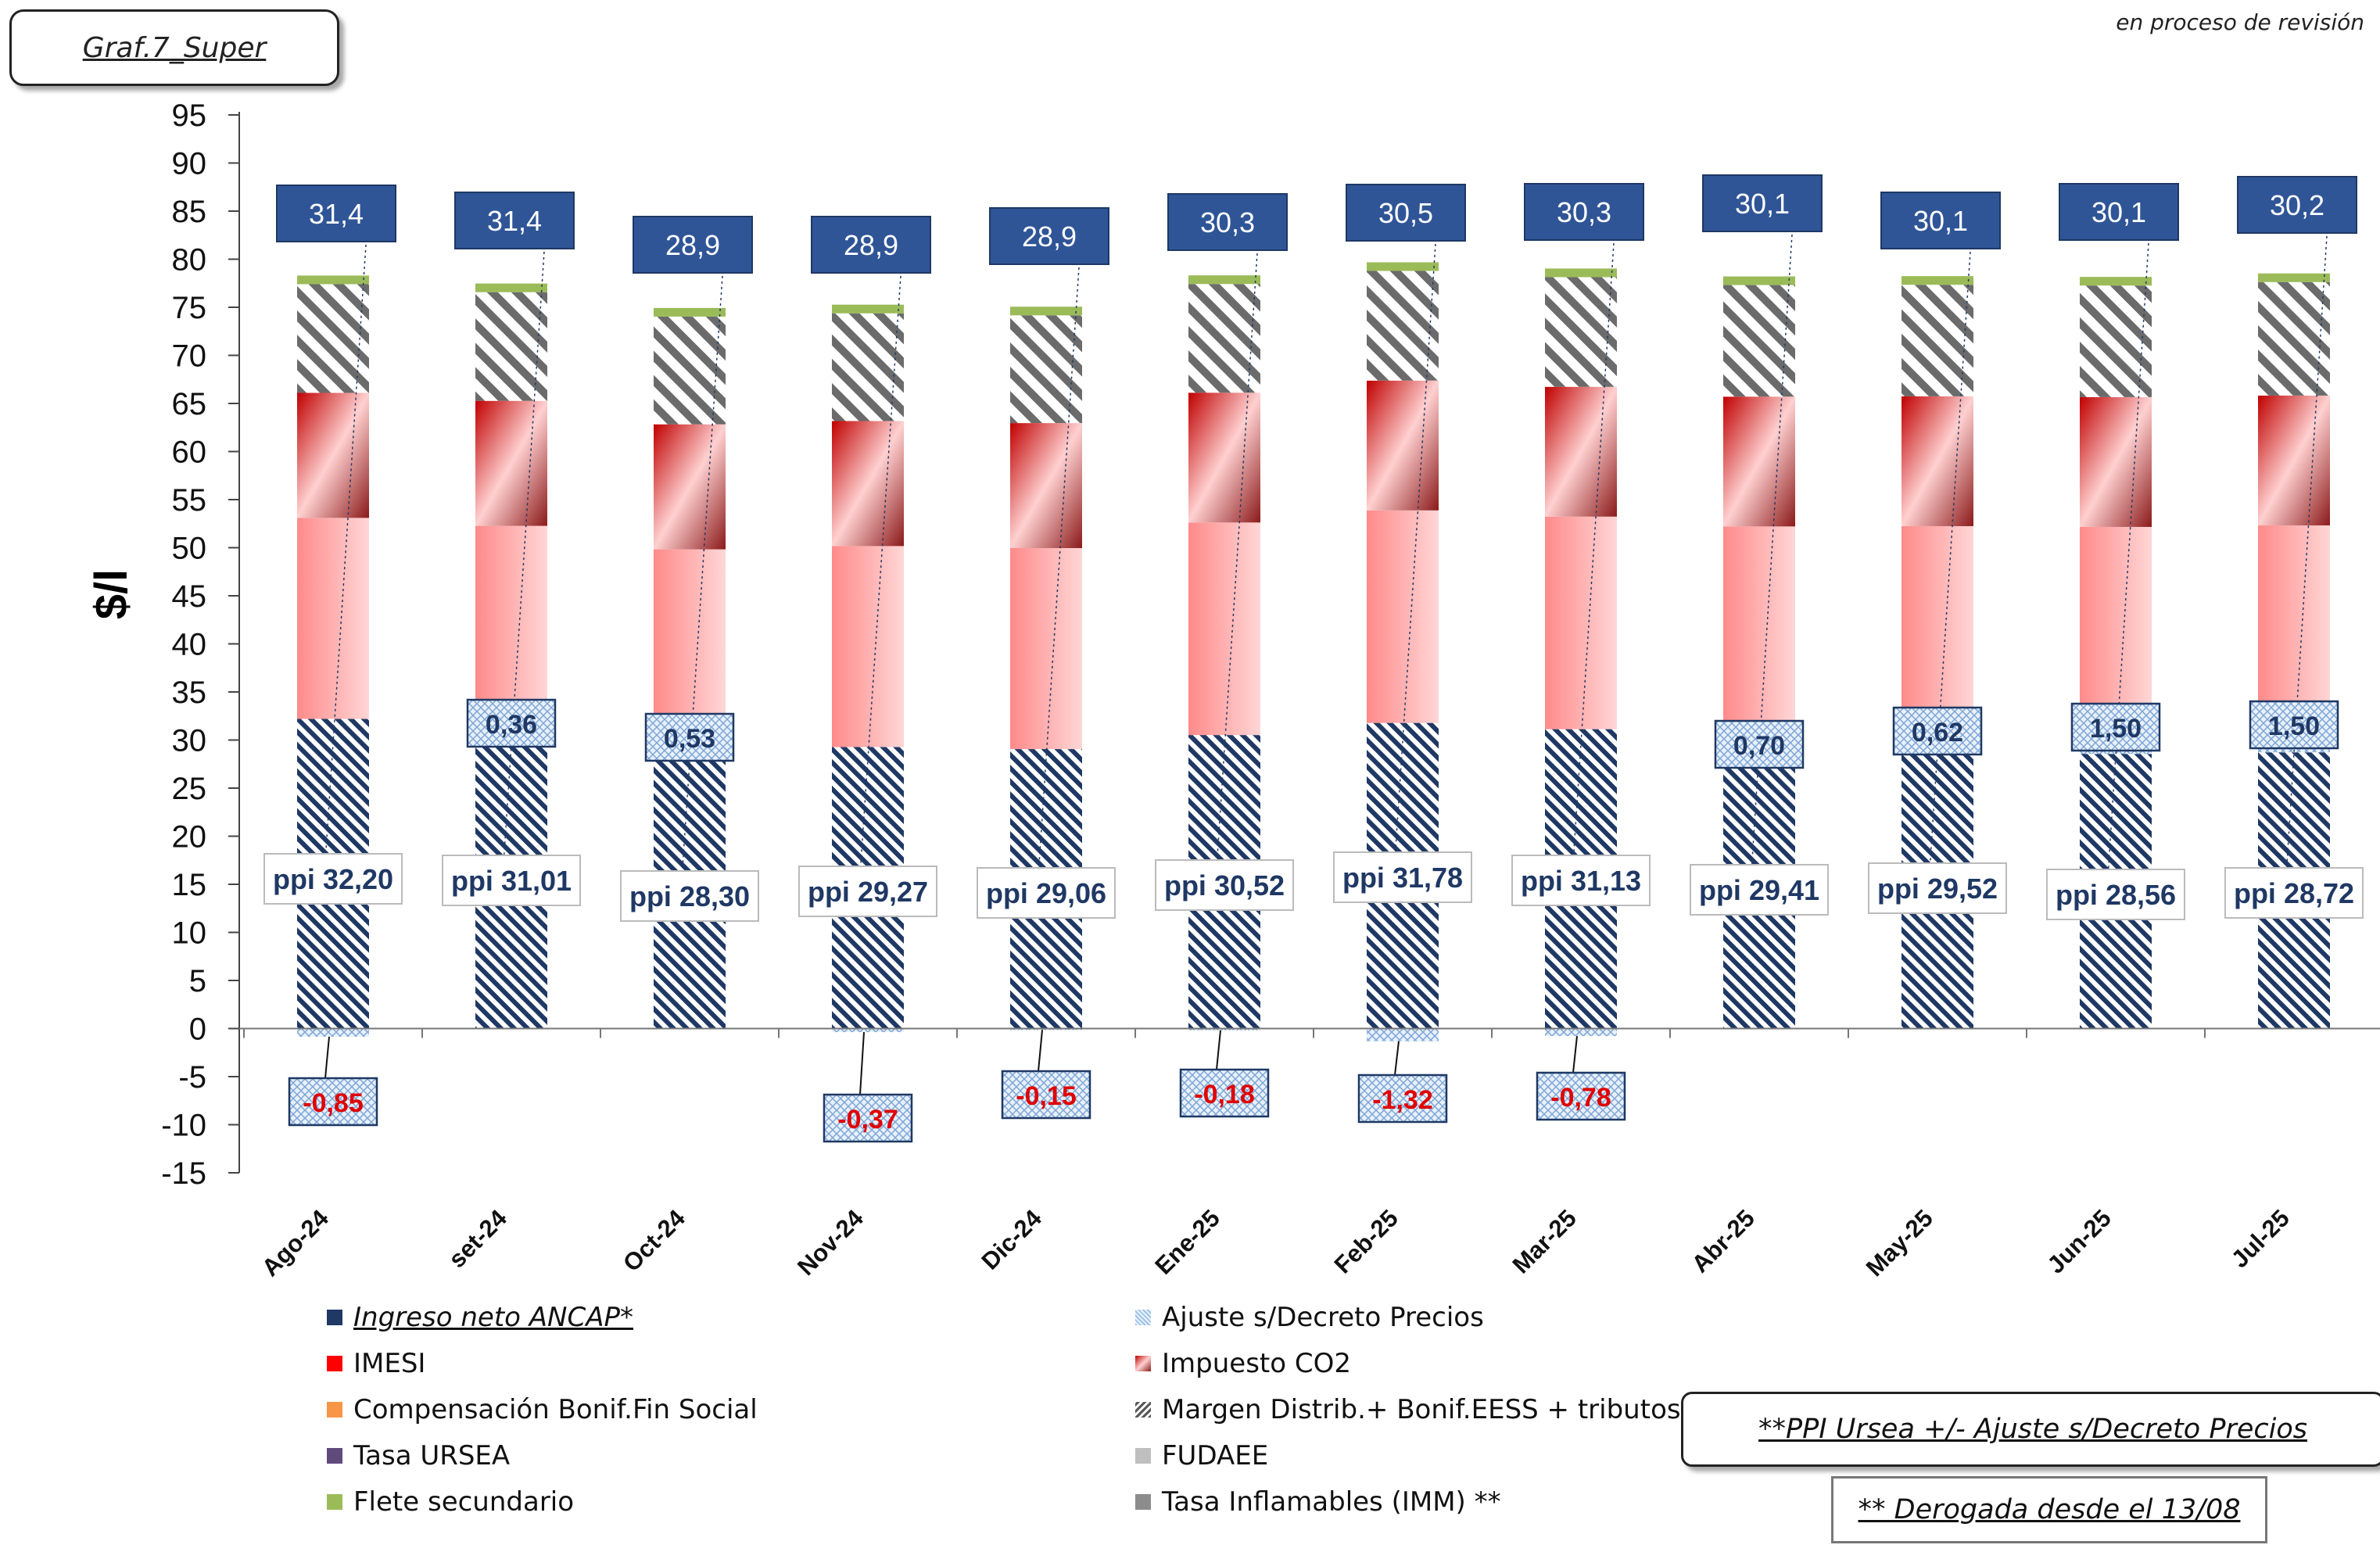 The height and width of the screenshot is (1552, 2380). Describe the element at coordinates (189, 885) in the screenshot. I see `y-tick-label: 15` at that location.